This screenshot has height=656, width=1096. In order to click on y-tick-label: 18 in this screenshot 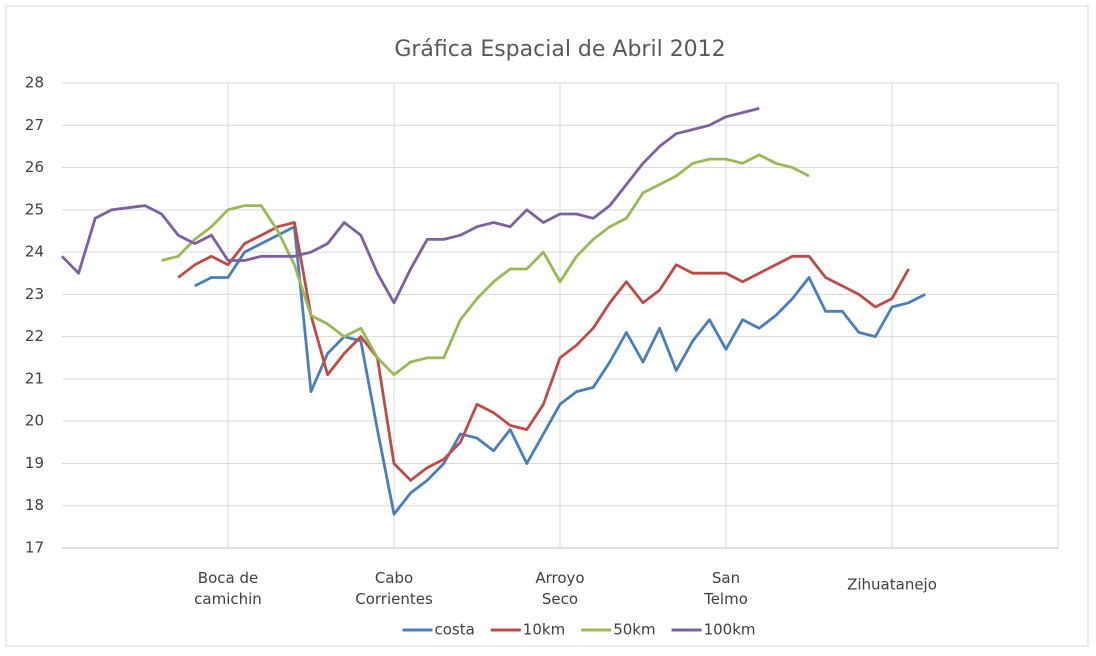, I will do `click(34, 505)`.